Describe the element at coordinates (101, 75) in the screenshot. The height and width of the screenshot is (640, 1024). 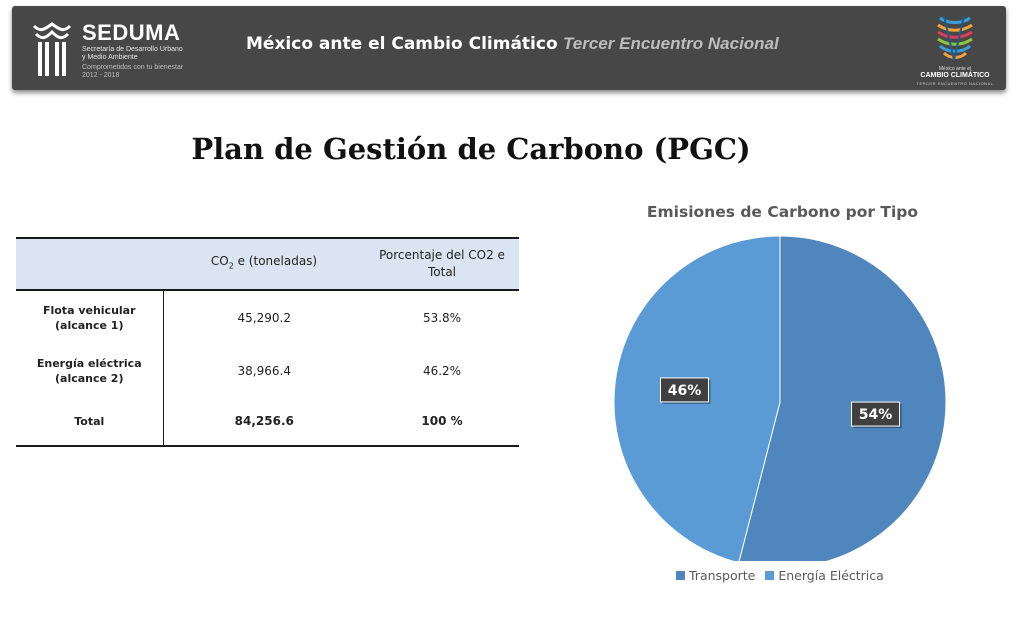
I see `org-period: 2012 - 2018` at that location.